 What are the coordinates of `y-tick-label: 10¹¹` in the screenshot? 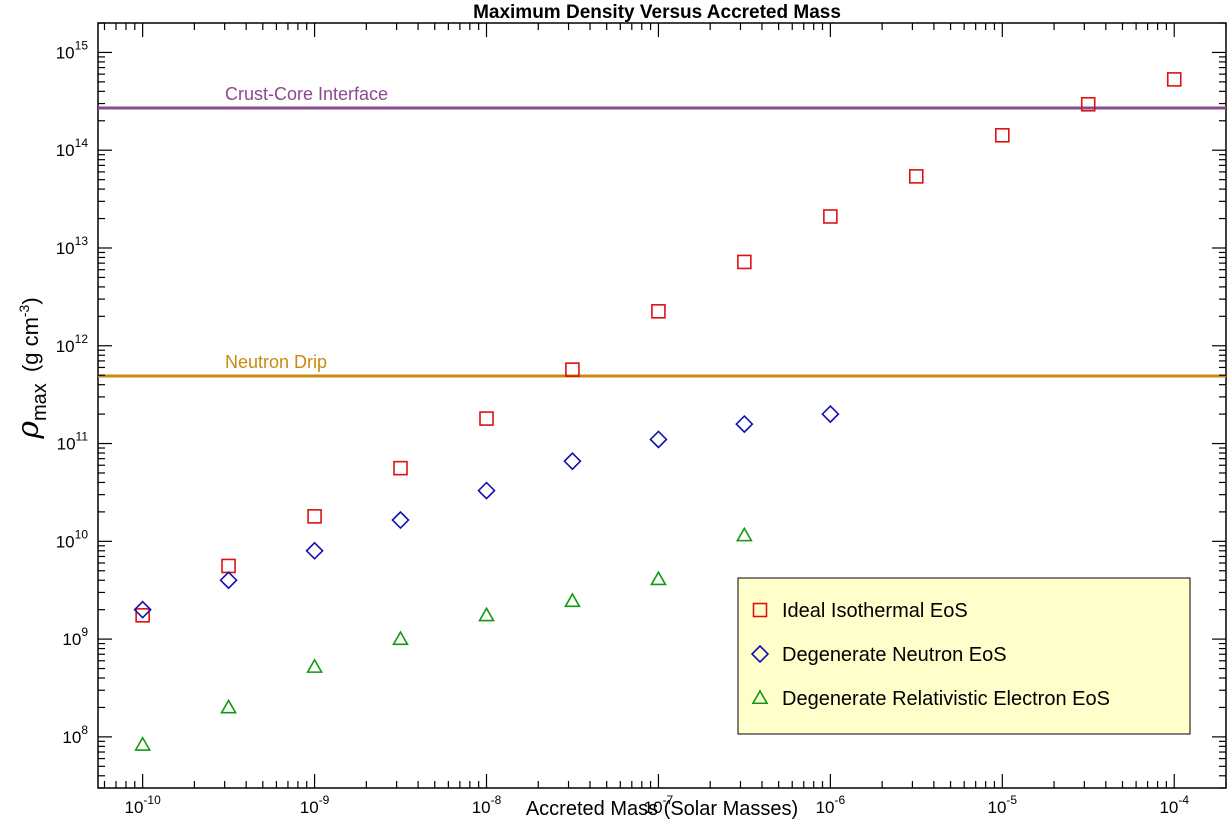 It's located at (73, 442).